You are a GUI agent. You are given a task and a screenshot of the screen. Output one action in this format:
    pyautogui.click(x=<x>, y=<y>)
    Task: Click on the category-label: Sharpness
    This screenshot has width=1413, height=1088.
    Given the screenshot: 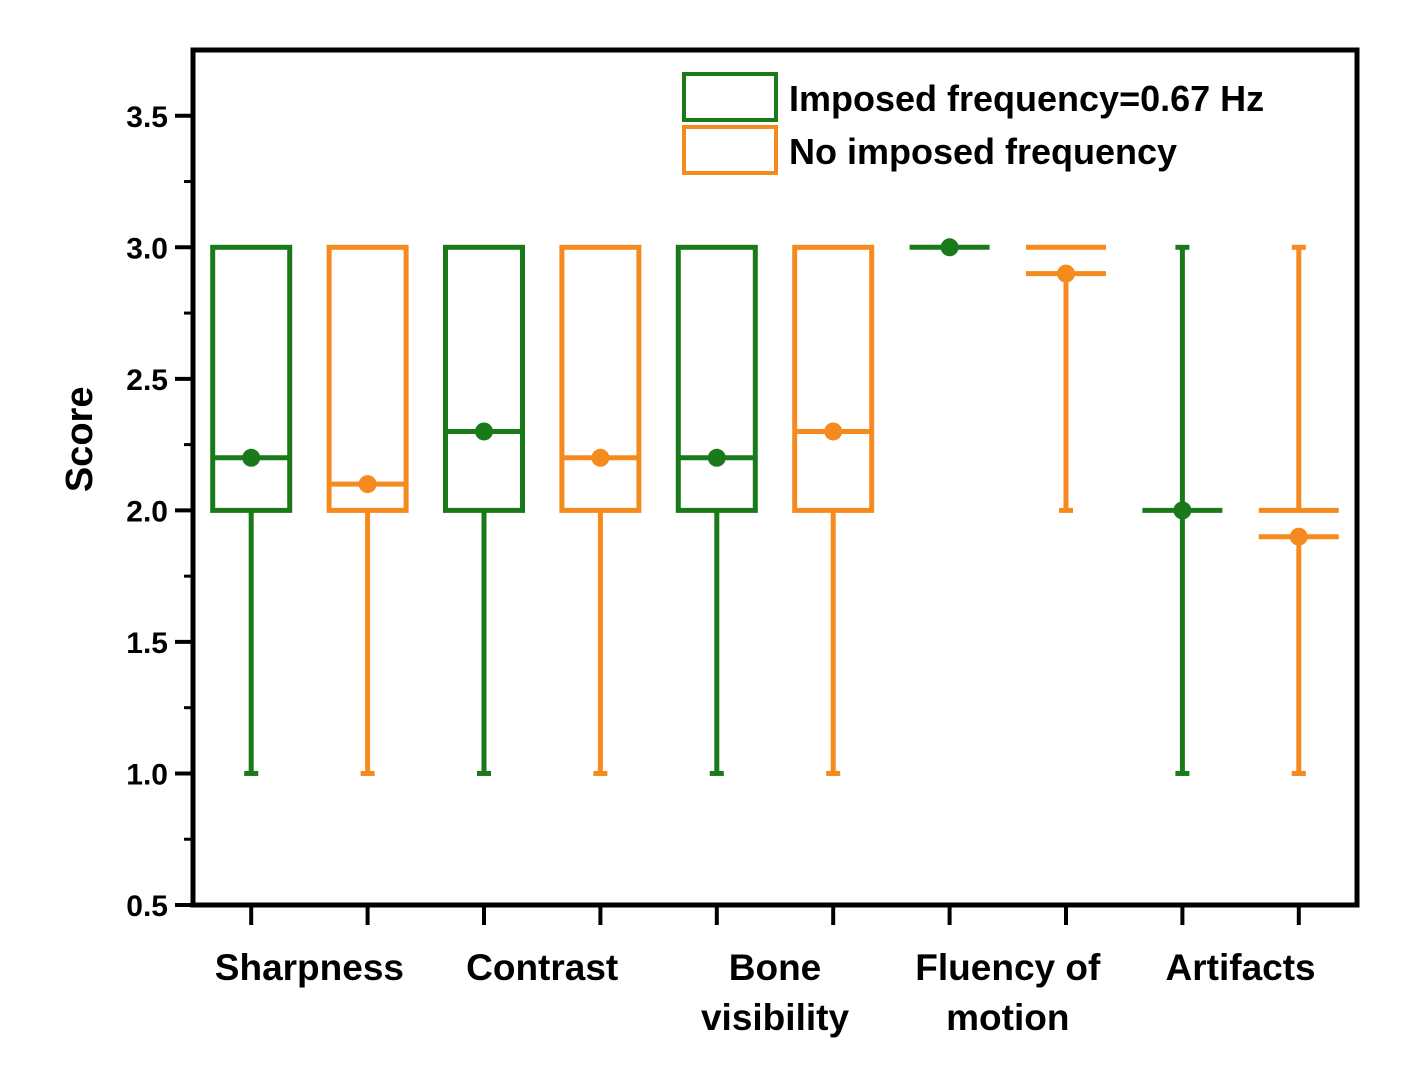 What is the action you would take?
    pyautogui.click(x=309, y=967)
    